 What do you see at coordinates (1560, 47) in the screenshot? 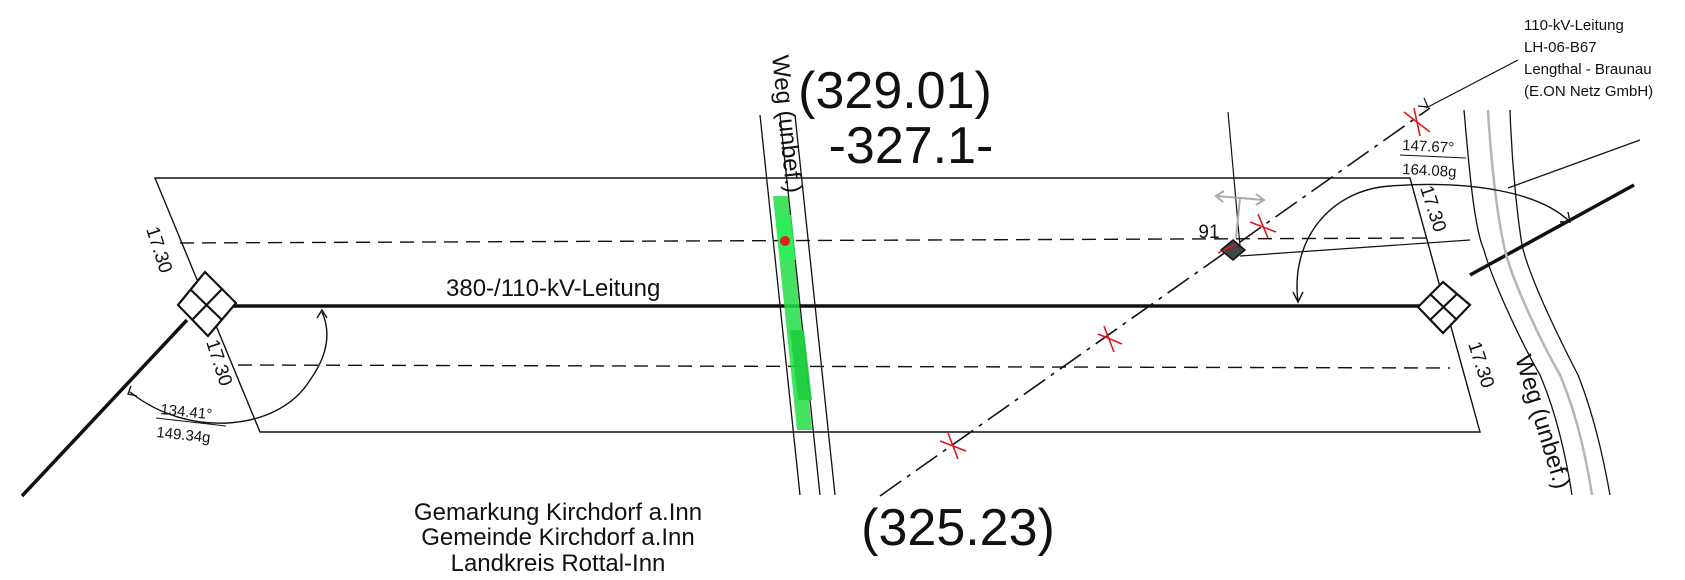
I see `callout-line-2: LH-06-B67` at bounding box center [1560, 47].